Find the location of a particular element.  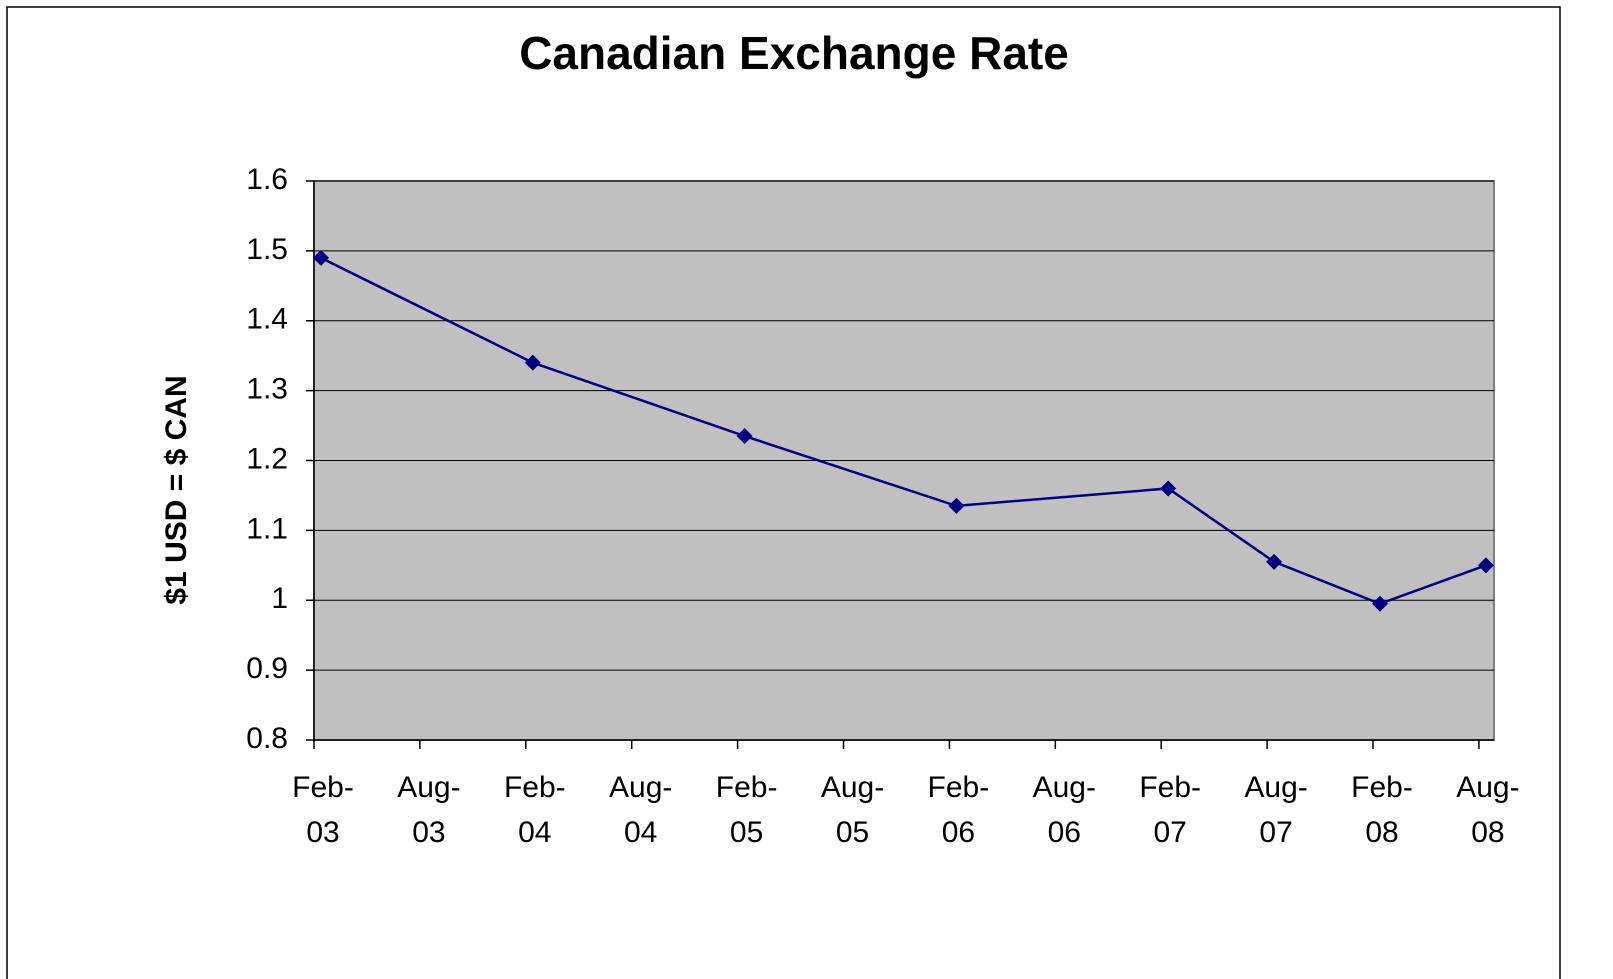

x-tick-label: Feb-03 is located at coordinates (323, 810).